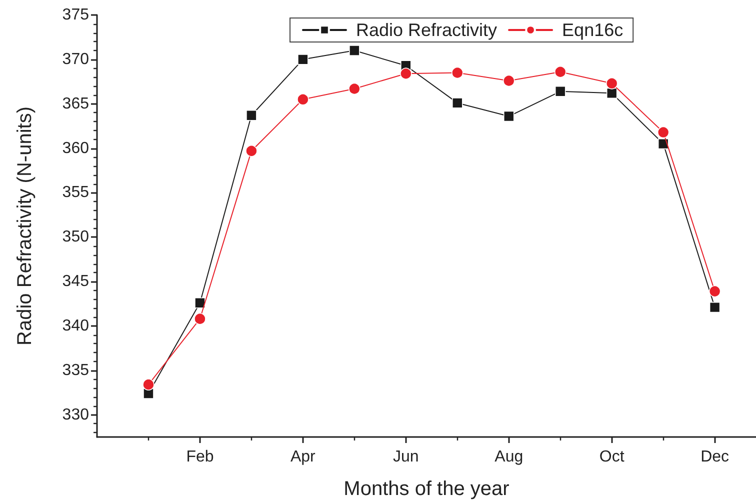  What do you see at coordinates (76, 193) in the screenshot?
I see `y-tick-label: 355` at bounding box center [76, 193].